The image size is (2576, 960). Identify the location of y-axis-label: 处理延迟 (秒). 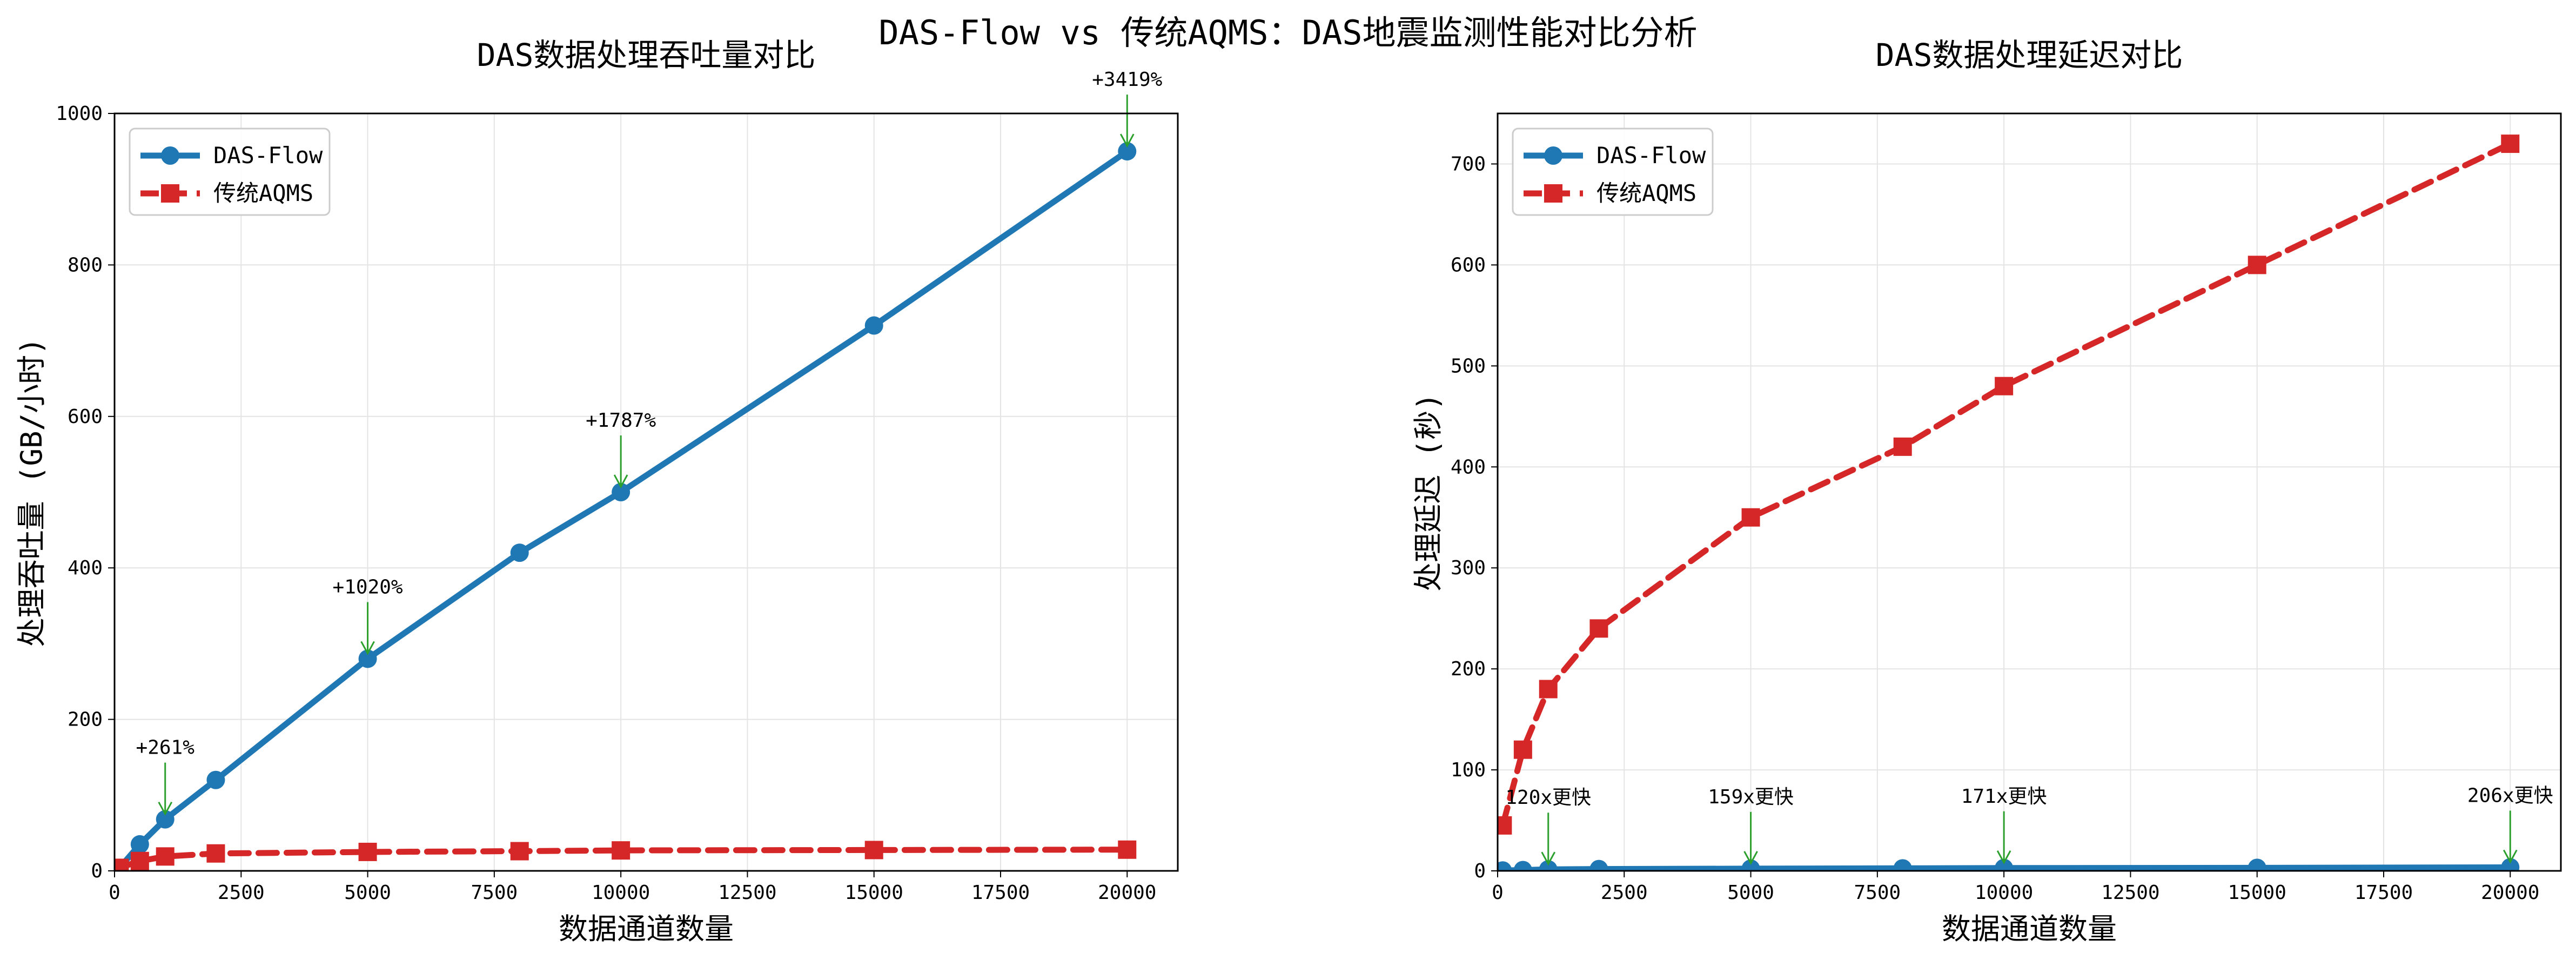
(1428, 492).